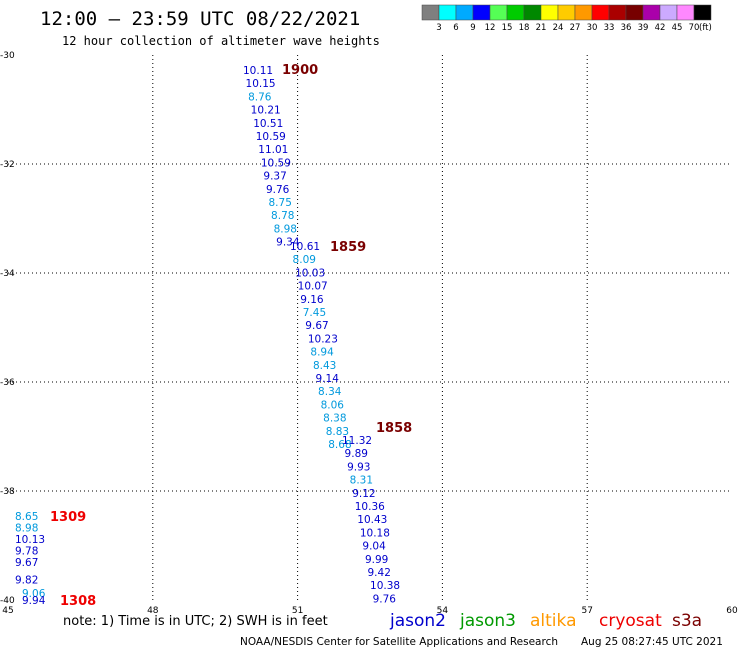  What do you see at coordinates (443, 611) in the screenshot?
I see `lon-tick-label: 54` at bounding box center [443, 611].